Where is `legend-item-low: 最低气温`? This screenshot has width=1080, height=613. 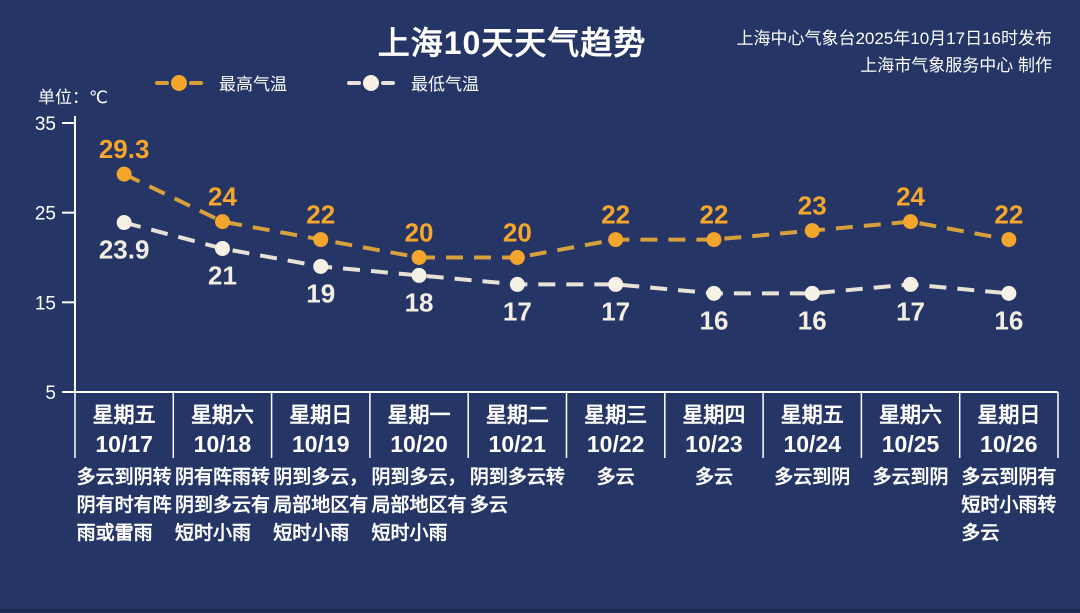
legend-item-low: 最低气温 is located at coordinates (413, 82).